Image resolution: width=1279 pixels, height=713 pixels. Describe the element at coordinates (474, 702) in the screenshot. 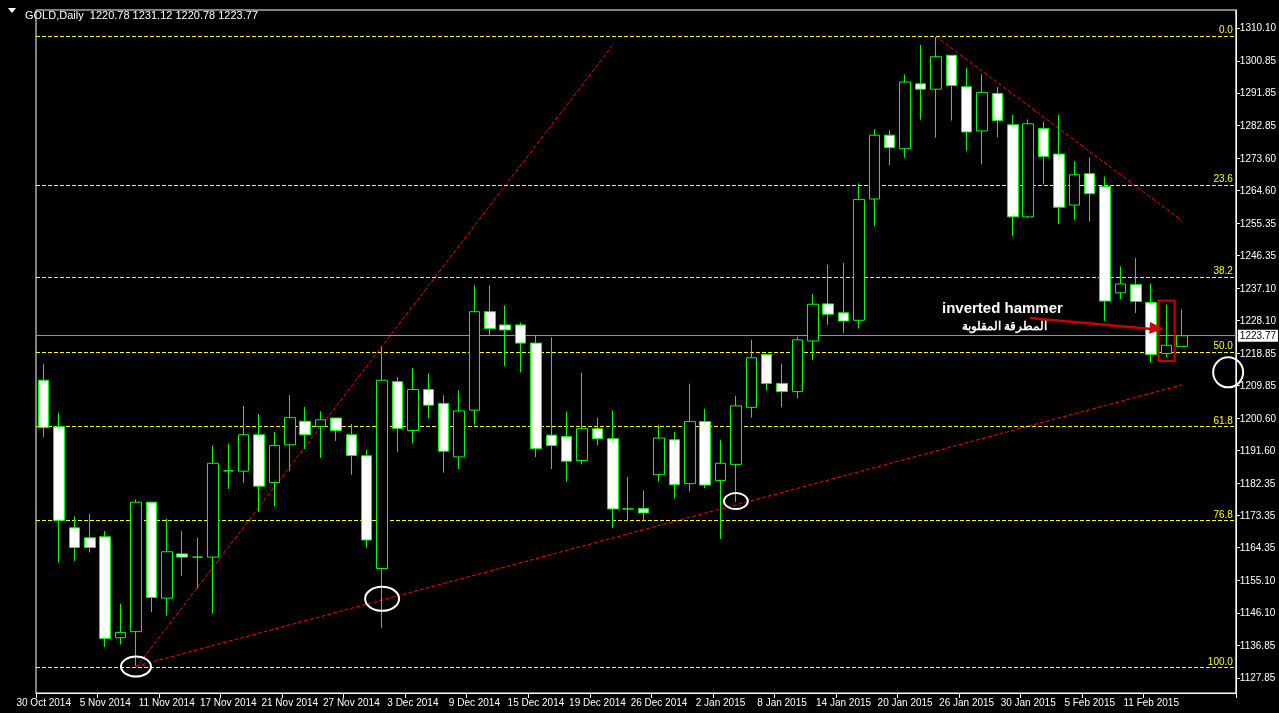

I see `x-tick-label: 9 Dec 2014` at that location.